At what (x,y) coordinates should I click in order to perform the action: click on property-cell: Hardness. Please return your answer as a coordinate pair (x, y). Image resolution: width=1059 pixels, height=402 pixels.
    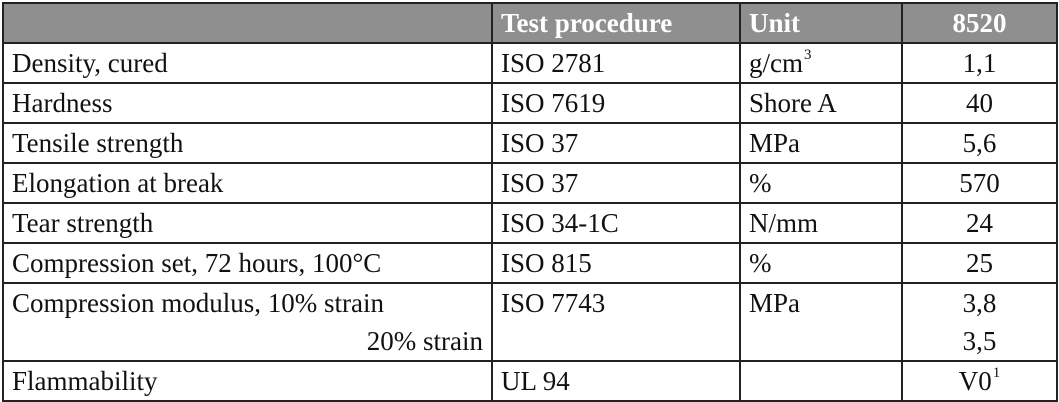
    Looking at the image, I should click on (247, 103).